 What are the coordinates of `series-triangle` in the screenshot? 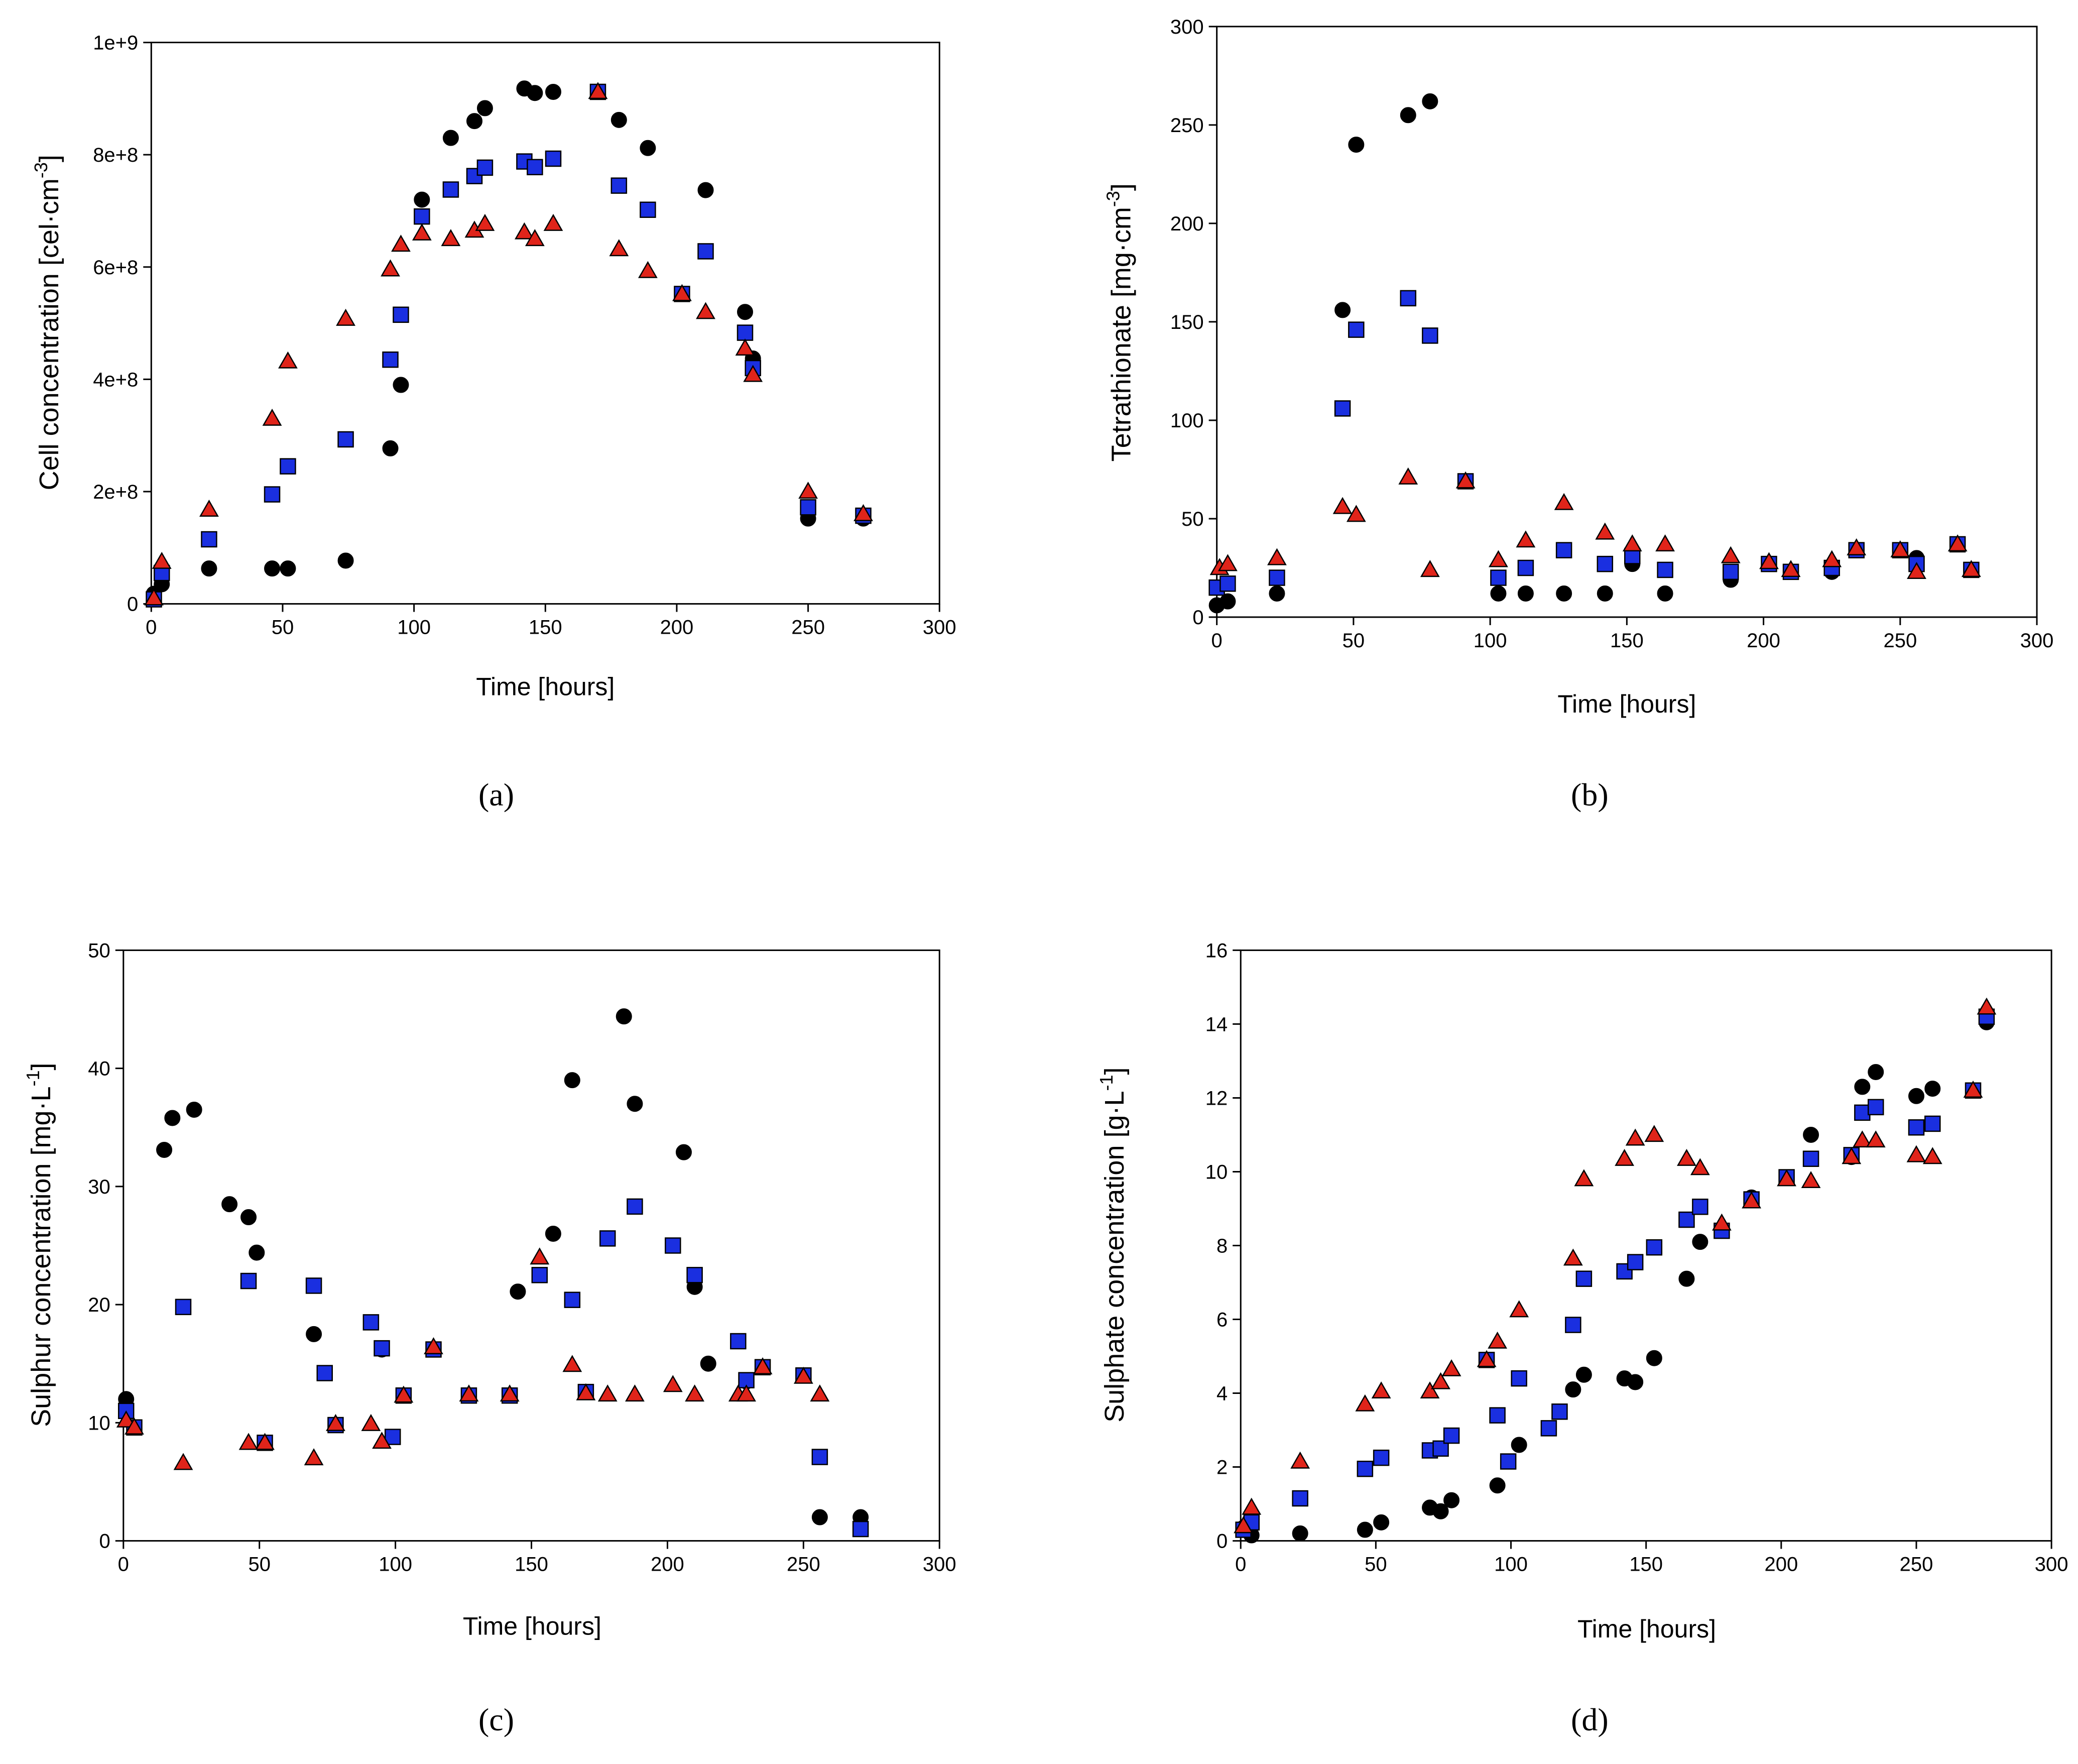 It's located at (508, 344).